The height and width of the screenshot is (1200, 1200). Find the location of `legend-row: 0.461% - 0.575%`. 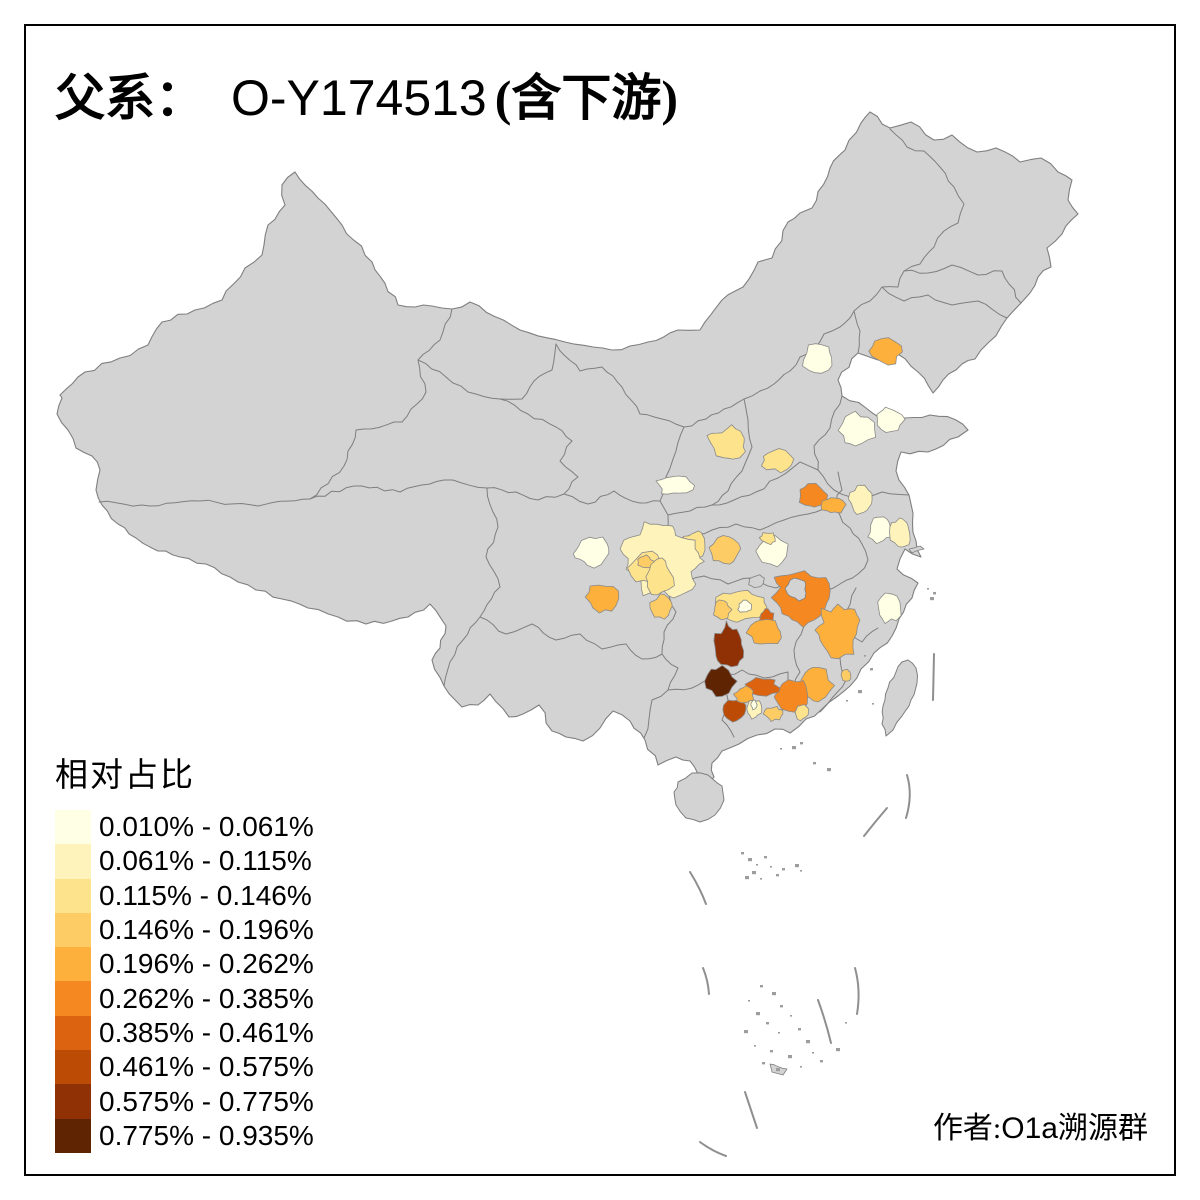

legend-row: 0.461% - 0.575% is located at coordinates (184, 1067).